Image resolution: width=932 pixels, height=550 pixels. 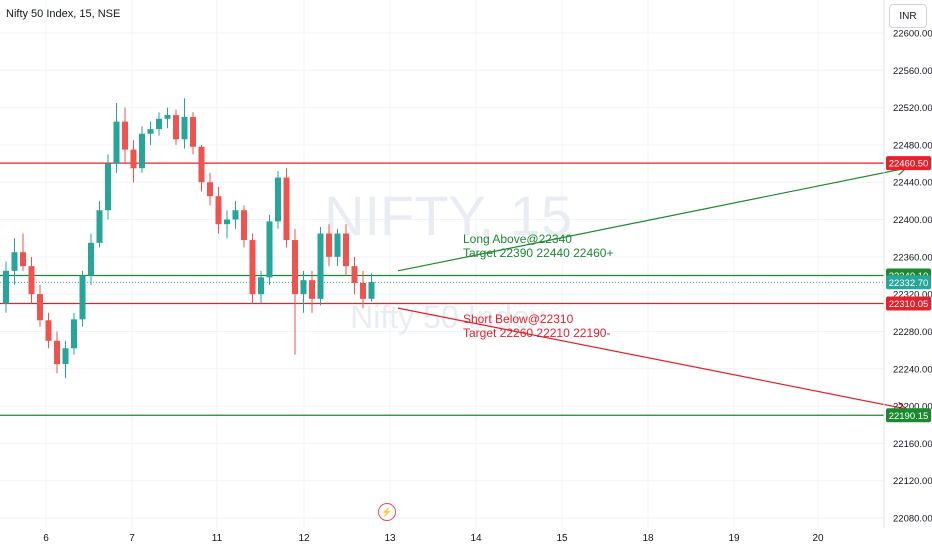 I want to click on currency-button: INR, so click(x=908, y=16).